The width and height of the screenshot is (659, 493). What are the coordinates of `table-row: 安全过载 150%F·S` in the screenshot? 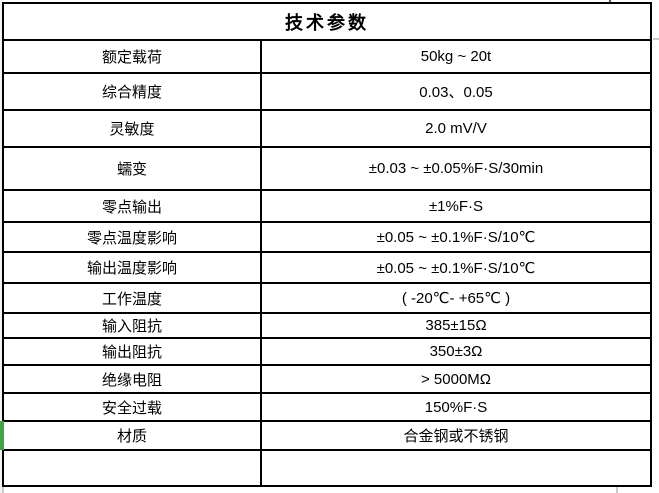 It's located at (327, 407).